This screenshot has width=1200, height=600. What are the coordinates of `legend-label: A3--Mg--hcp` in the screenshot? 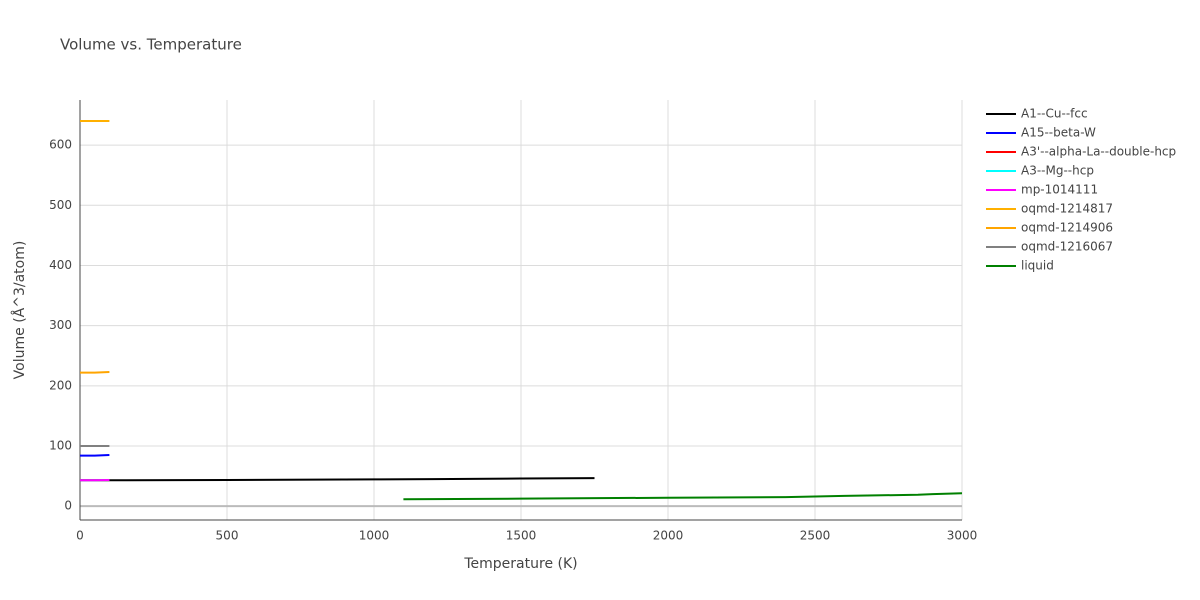 It's located at (1057, 171).